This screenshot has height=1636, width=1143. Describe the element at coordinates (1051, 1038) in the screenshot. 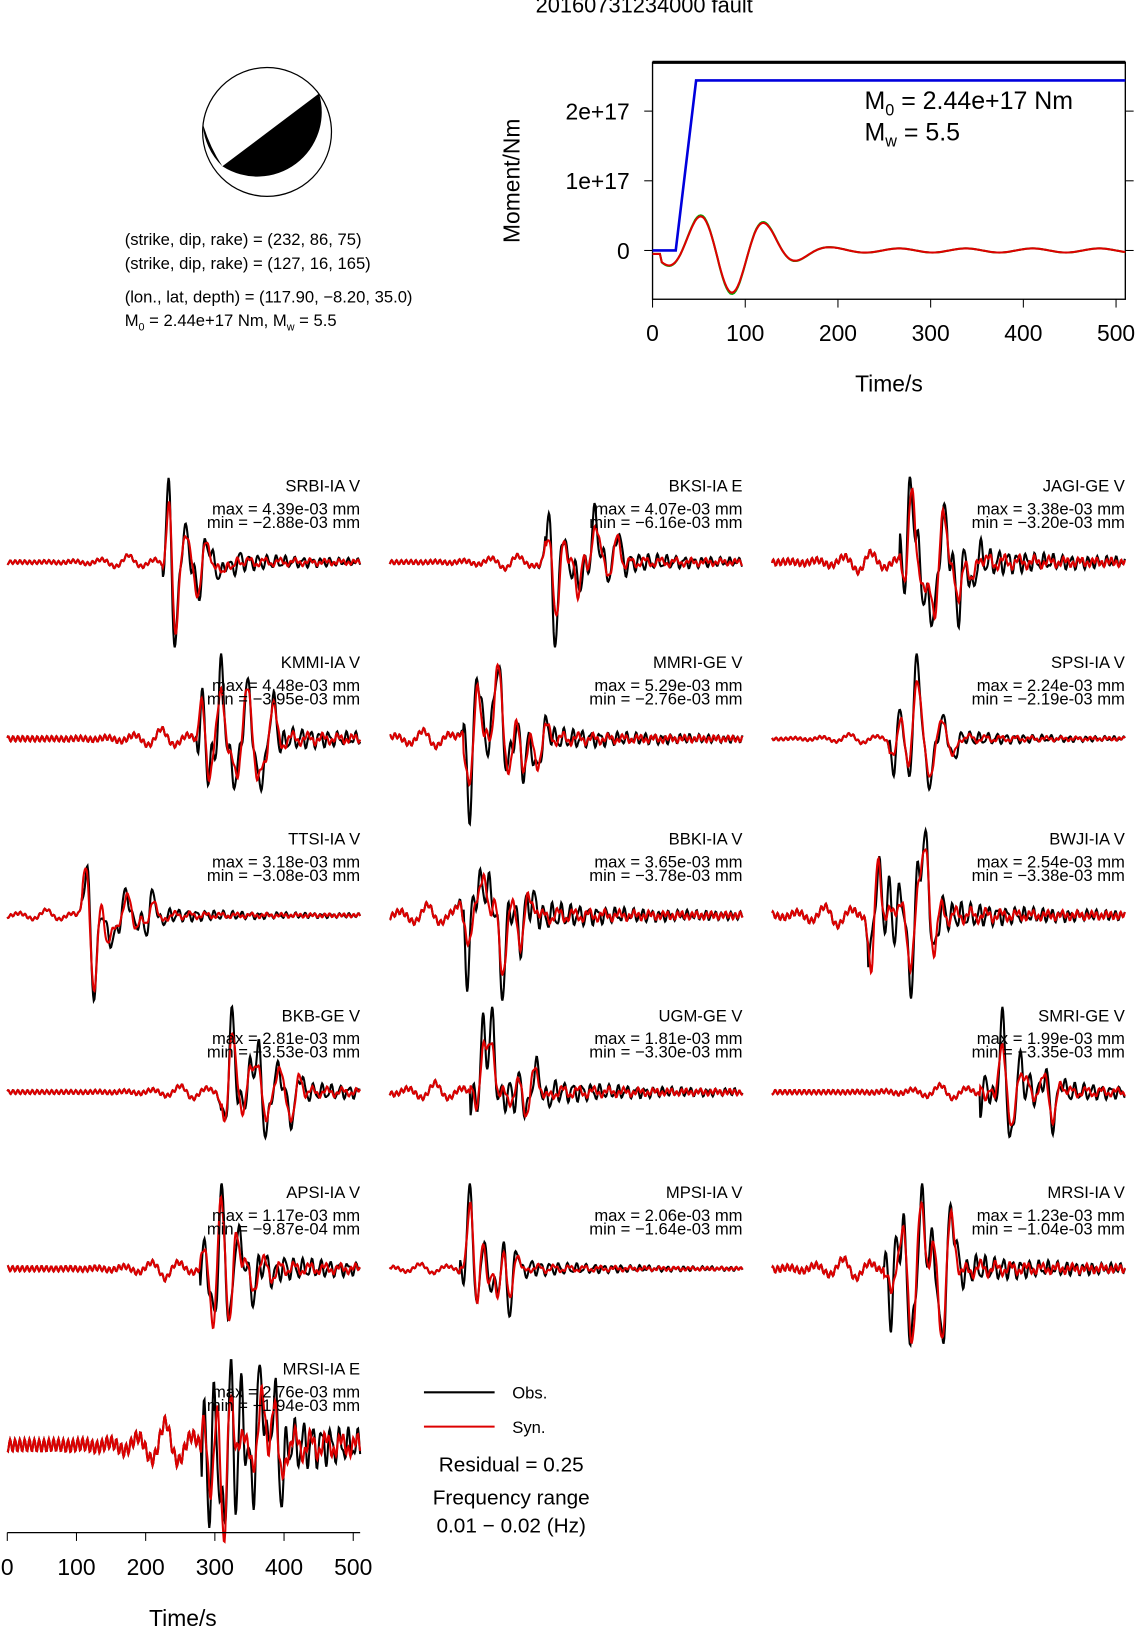

I see `station-max: max = 1.99e-03 mm` at that location.